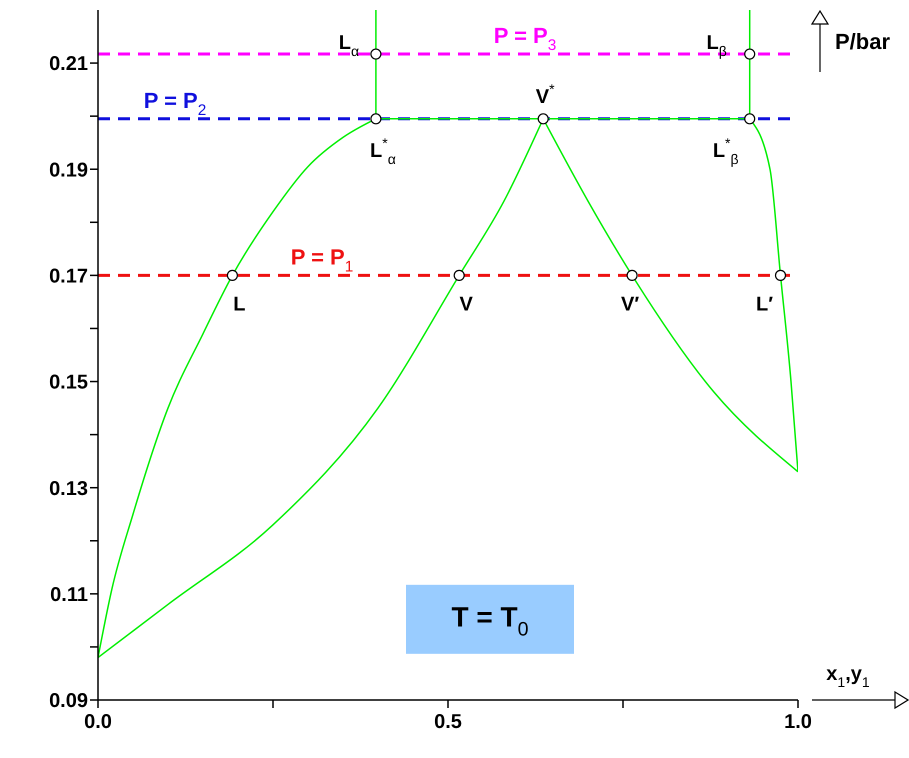 Image resolution: width=909 pixels, height=758 pixels. Describe the element at coordinates (349, 45) in the screenshot. I see `annotation: L$_{α}$` at that location.